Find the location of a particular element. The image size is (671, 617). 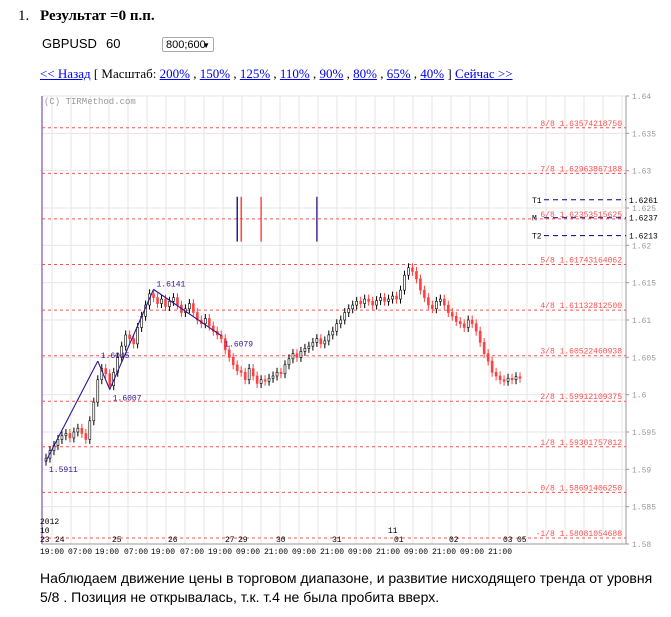

wave-point-label: 1.6007 is located at coordinates (127, 398).